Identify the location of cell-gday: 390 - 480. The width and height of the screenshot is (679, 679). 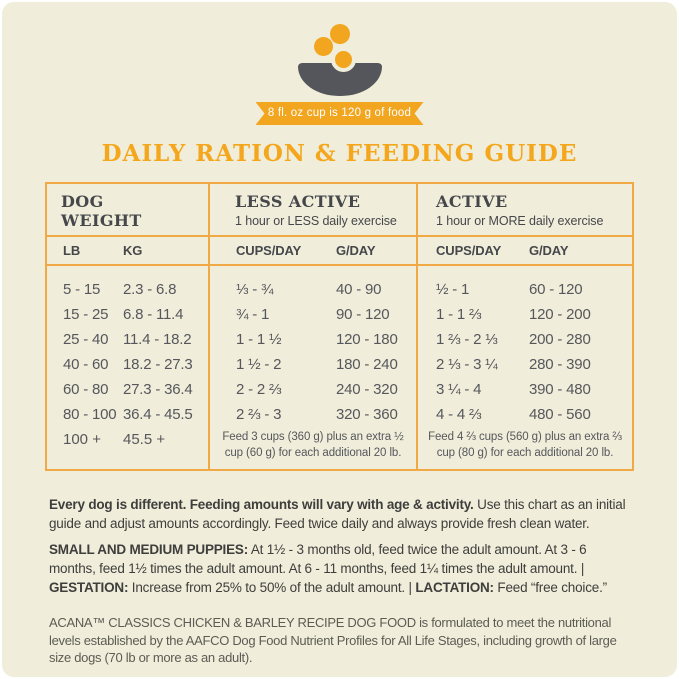
(560, 389).